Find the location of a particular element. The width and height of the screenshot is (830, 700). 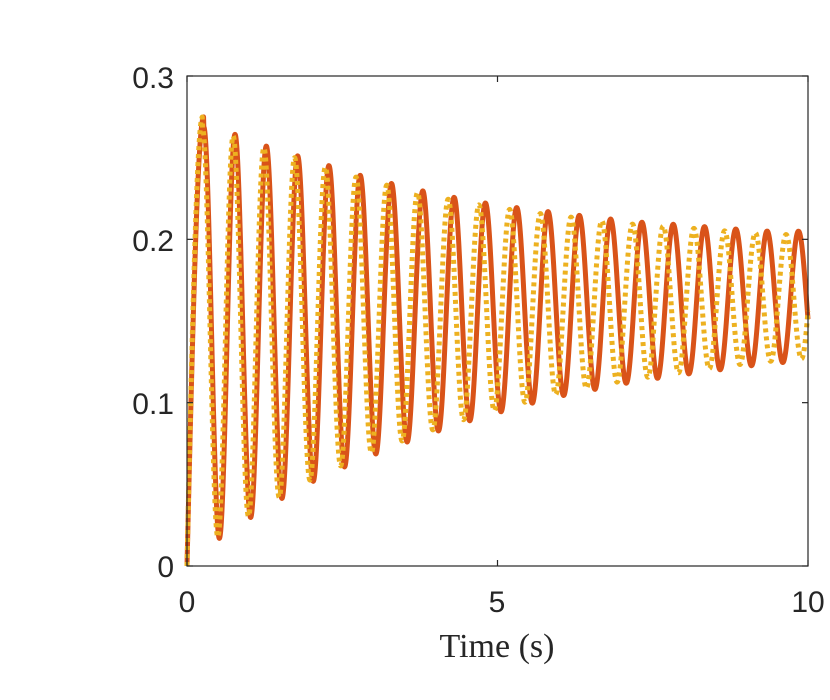

y-tick-label-1: 0.1 is located at coordinates (153, 404).